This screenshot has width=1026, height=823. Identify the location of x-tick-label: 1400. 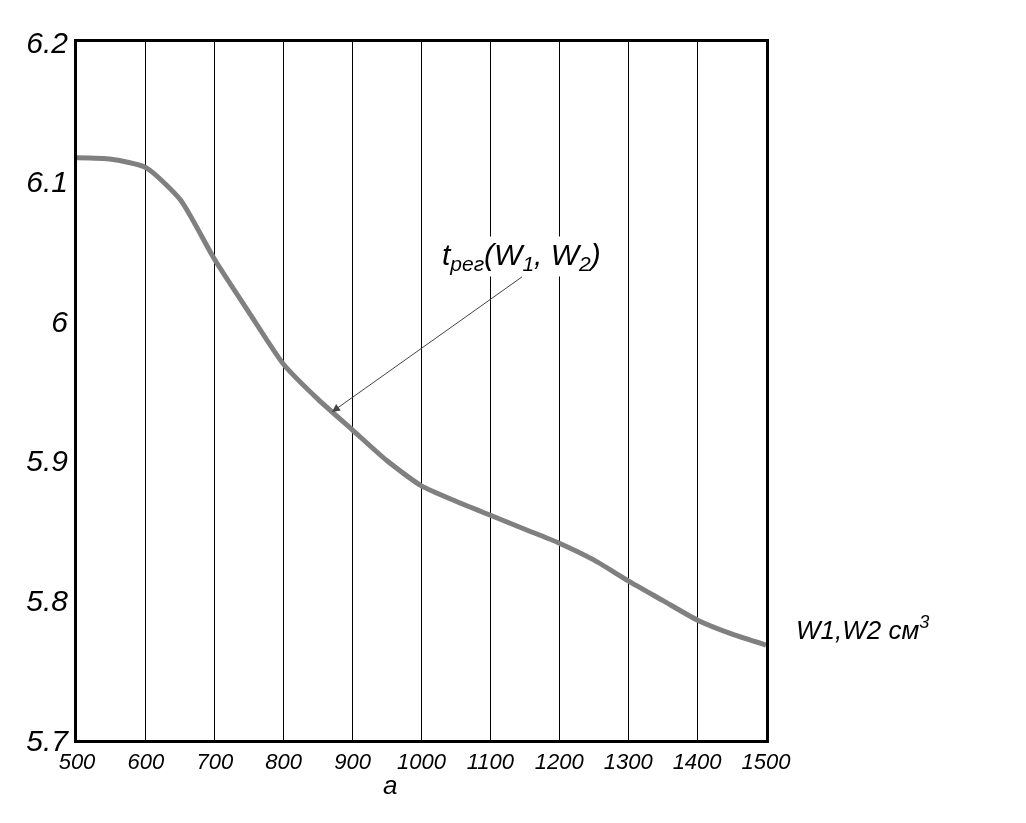
(697, 762).